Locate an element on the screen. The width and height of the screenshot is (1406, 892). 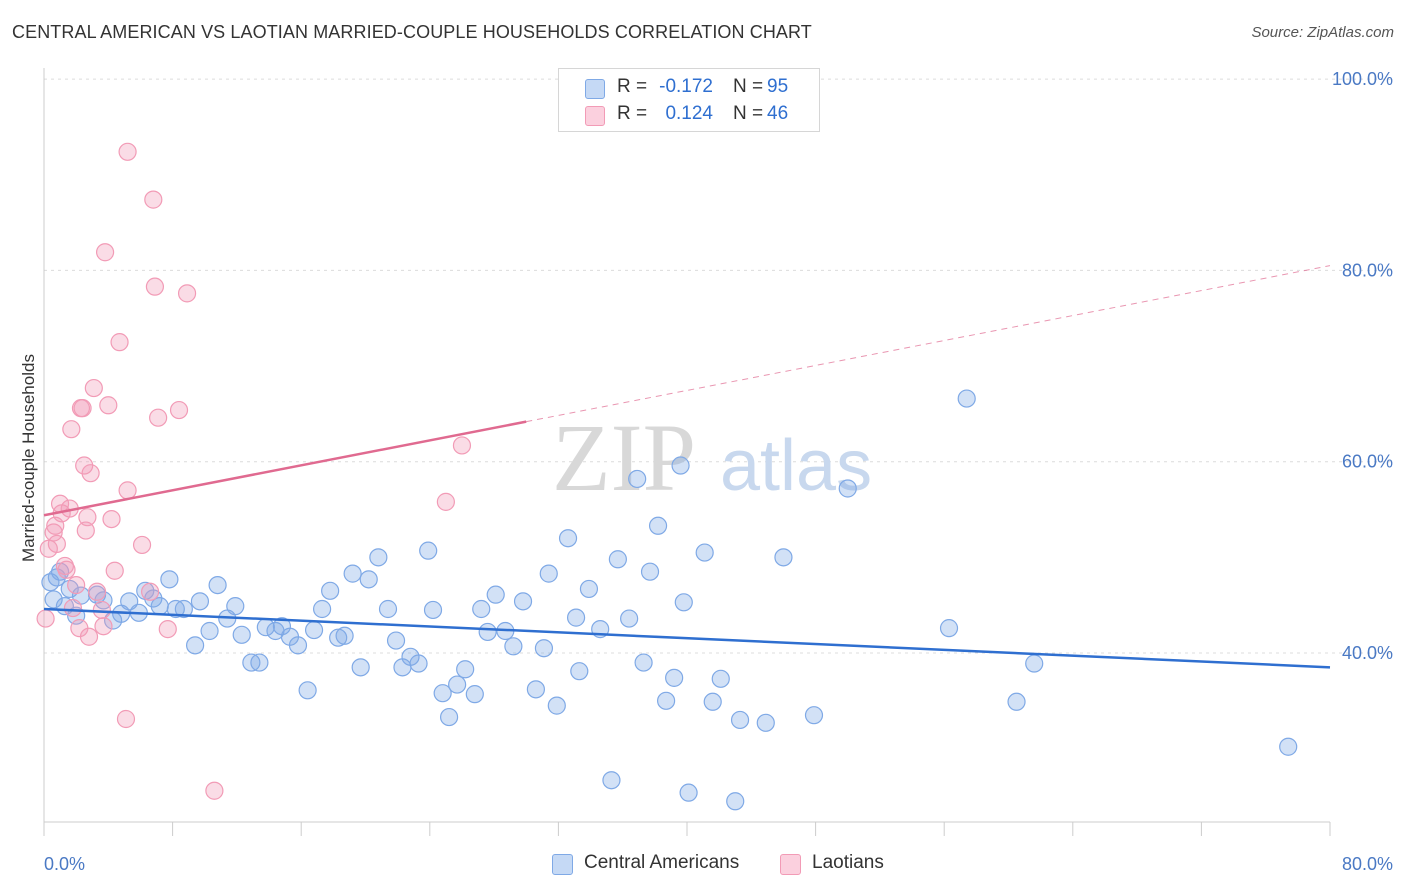
r-label: R = is located at coordinates (632, 86).